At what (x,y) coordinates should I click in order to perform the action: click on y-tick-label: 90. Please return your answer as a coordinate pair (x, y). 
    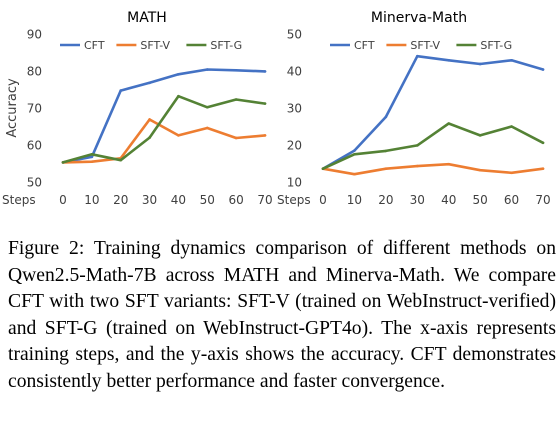
    Looking at the image, I should click on (34, 35).